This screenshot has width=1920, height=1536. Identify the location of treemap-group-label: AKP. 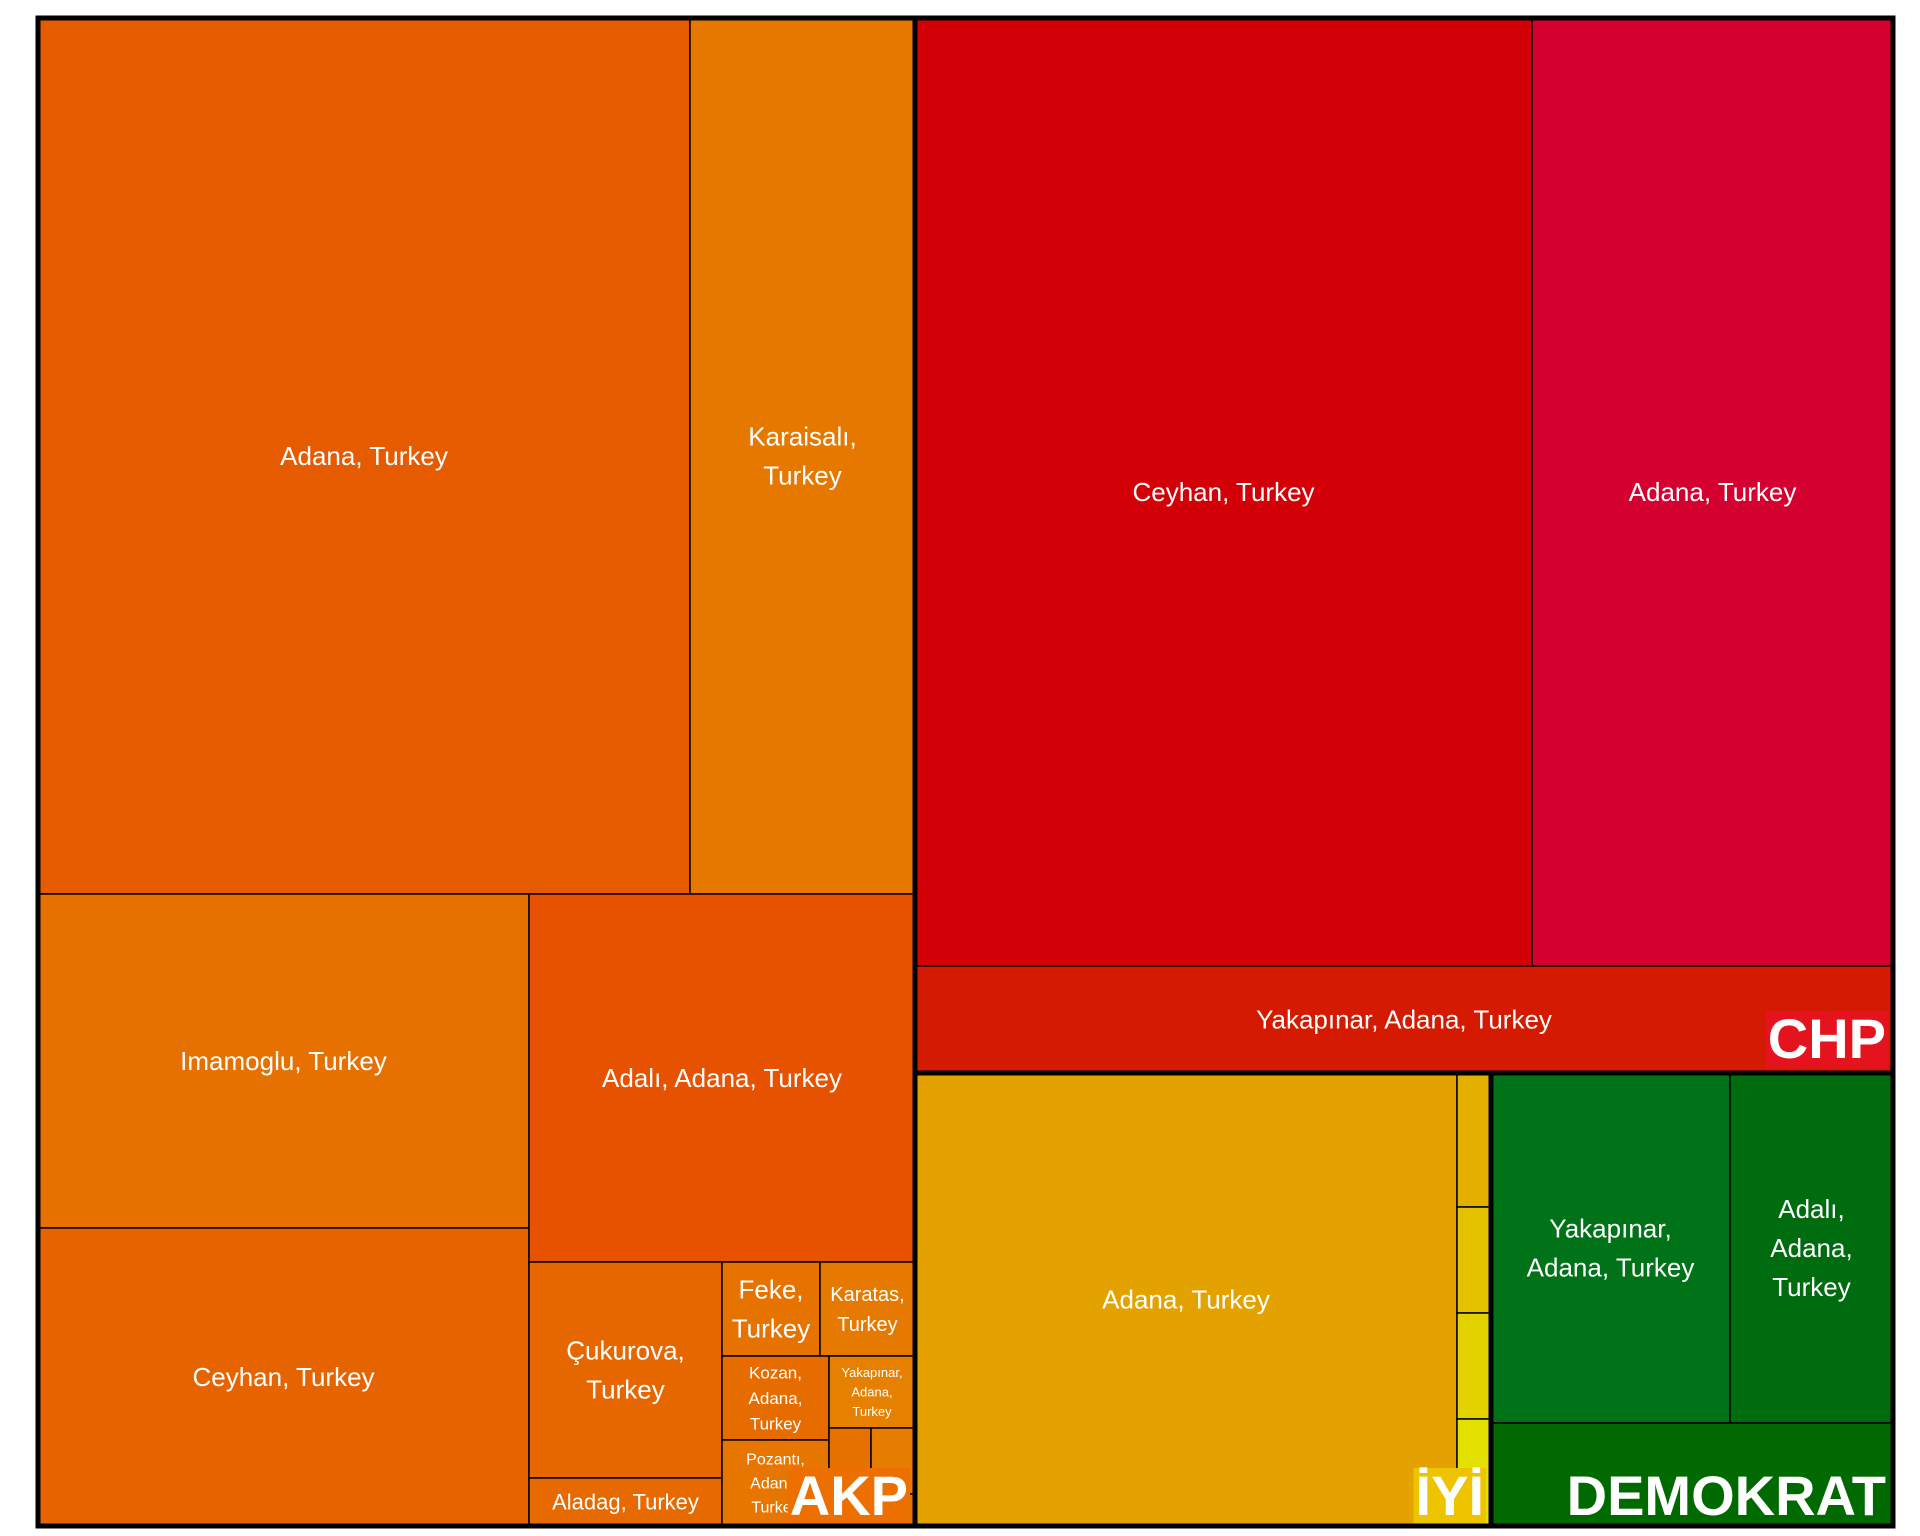
(849, 1495).